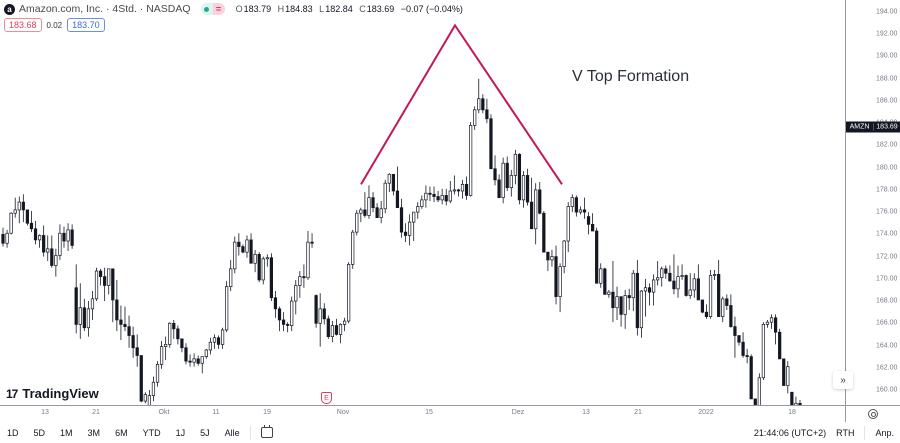 The width and height of the screenshot is (900, 443). I want to click on current-price-label: AMZN 183.69, so click(873, 127).